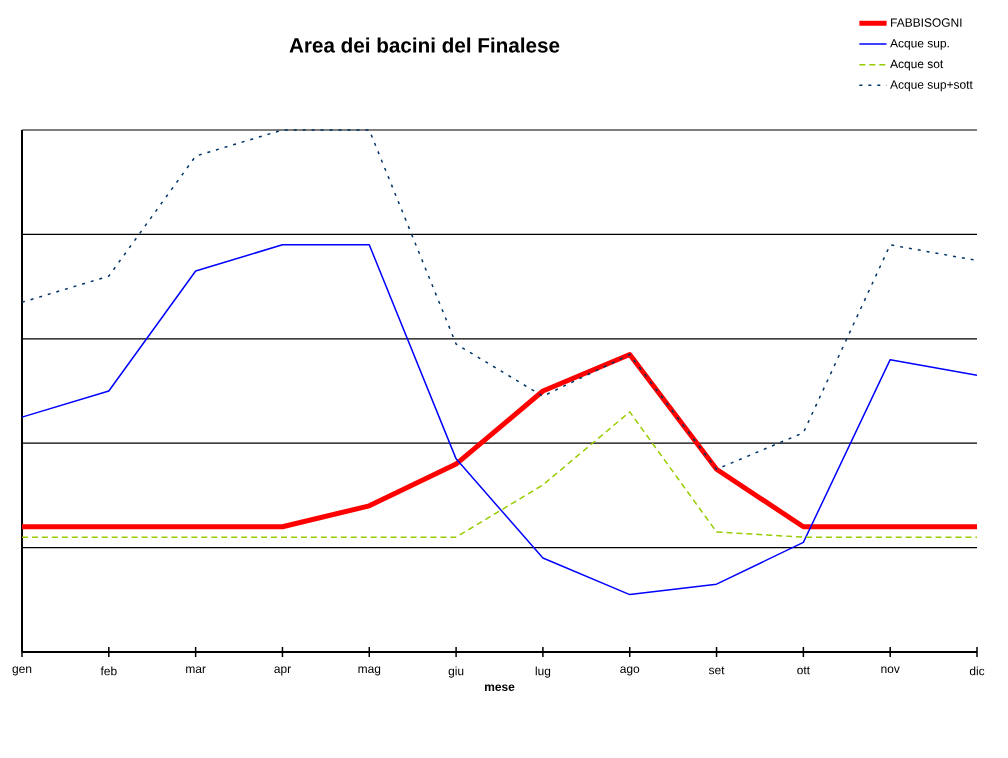 This screenshot has height=758, width=1008. Describe the element at coordinates (931, 86) in the screenshot. I see `legend-label: Acque sup+sott` at that location.